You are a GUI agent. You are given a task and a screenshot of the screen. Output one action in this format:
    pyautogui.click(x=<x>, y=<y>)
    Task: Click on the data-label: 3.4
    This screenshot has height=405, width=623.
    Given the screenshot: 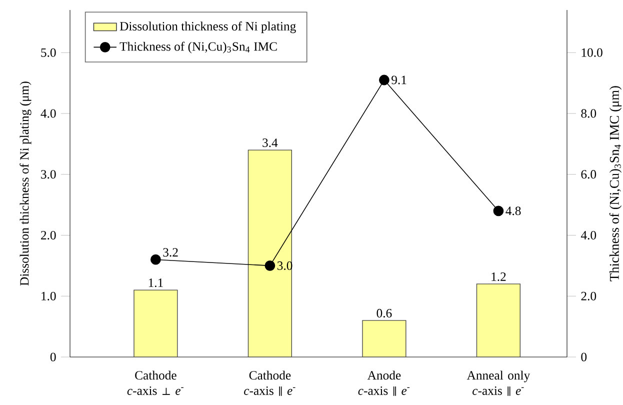 What is the action you would take?
    pyautogui.click(x=270, y=143)
    